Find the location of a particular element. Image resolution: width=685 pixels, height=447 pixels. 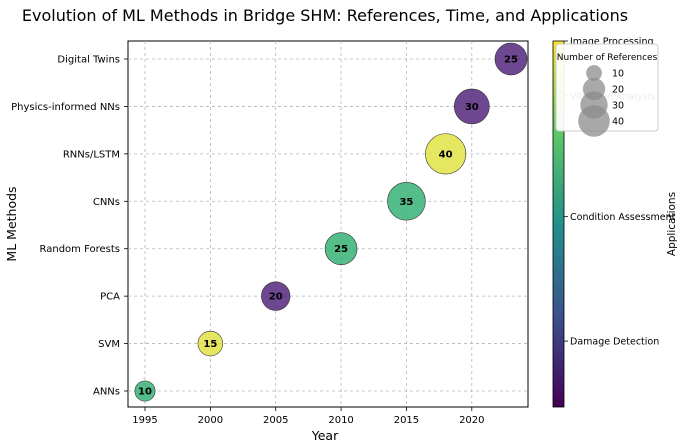

y-tick-label: Random Forests is located at coordinates (80, 249).